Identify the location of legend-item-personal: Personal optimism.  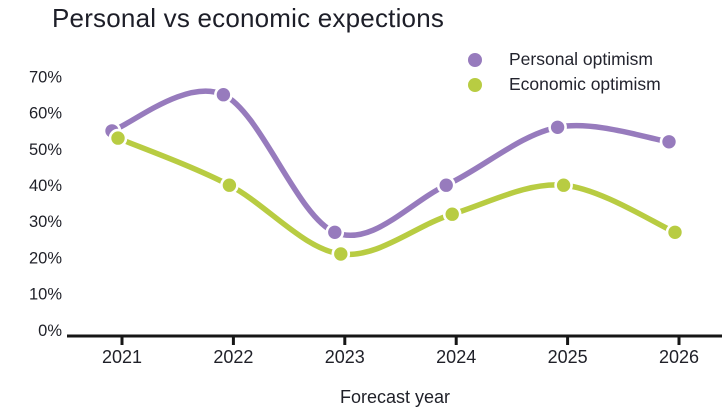
(564, 59).